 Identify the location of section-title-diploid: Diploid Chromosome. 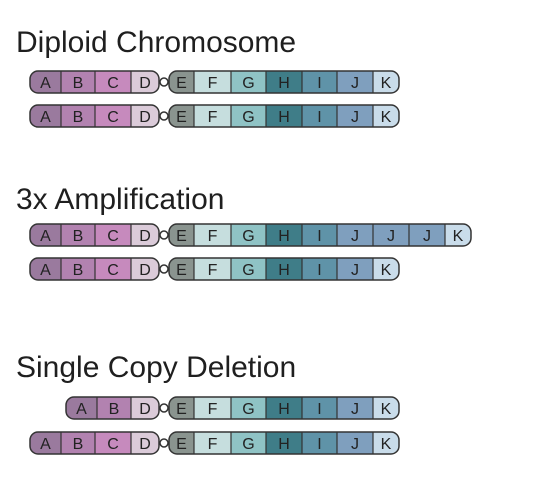
(156, 42).